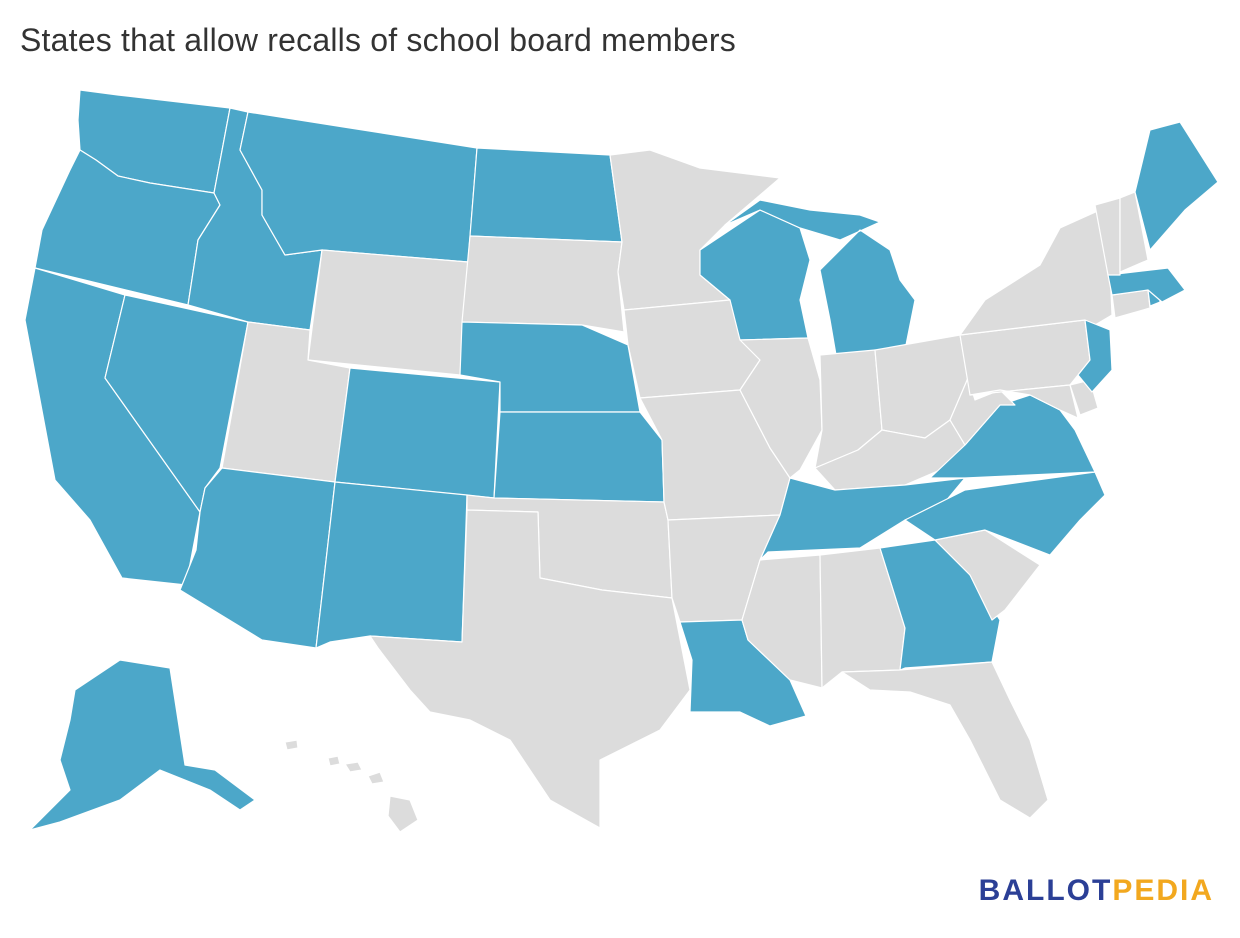 The image size is (1240, 938). What do you see at coordinates (820, 277) in the screenshot?
I see `state-mi` at bounding box center [820, 277].